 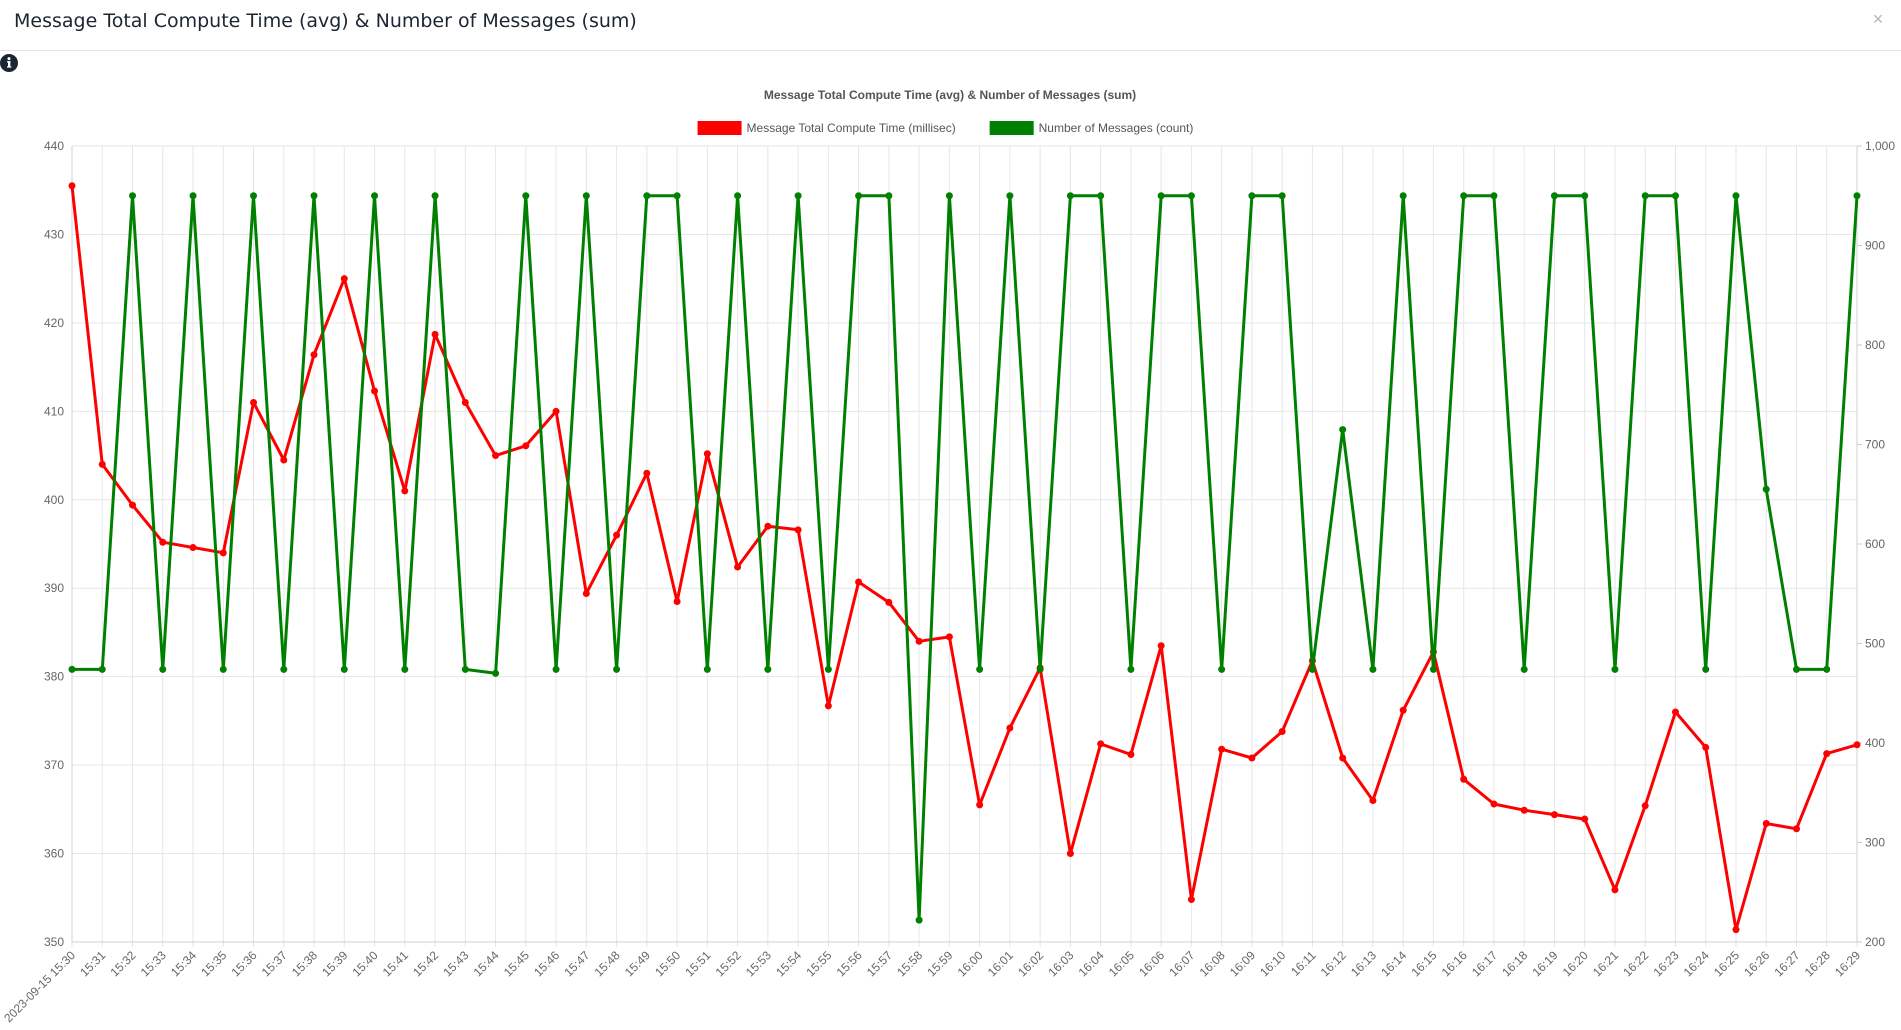 I want to click on x-tick-label: 16:18, so click(x=1514, y=963).